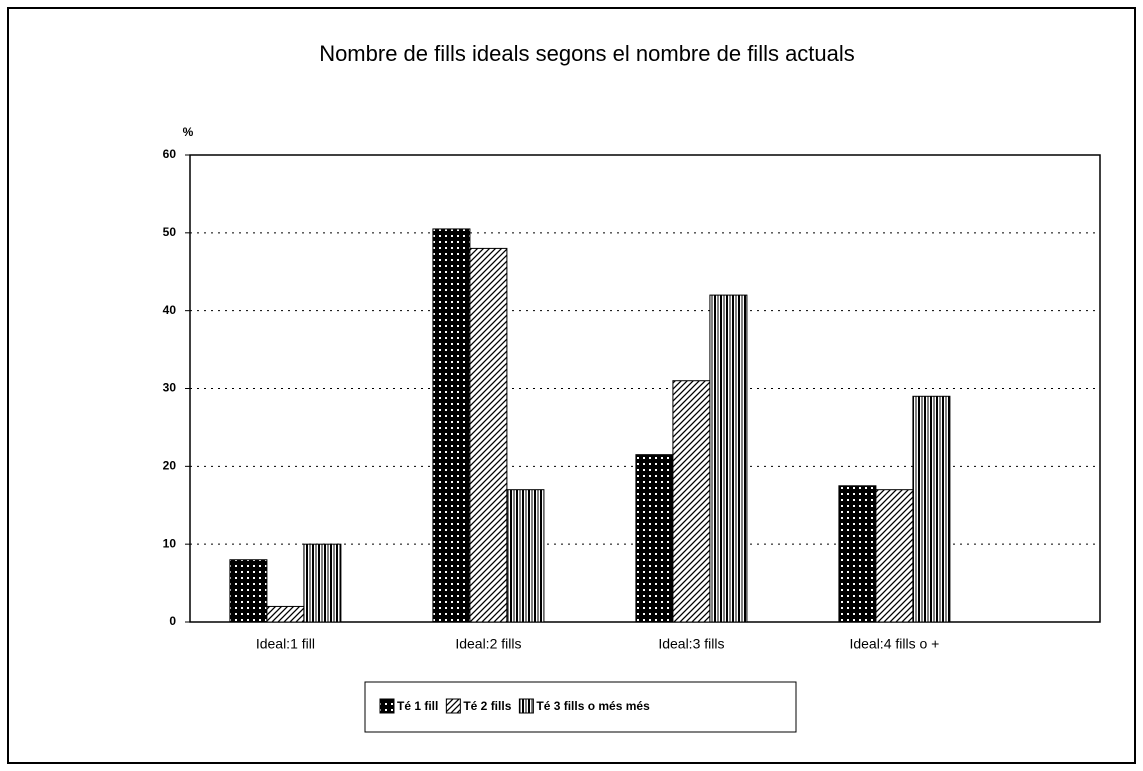 The width and height of the screenshot is (1143, 771). What do you see at coordinates (170, 543) in the screenshot?
I see `y-tick-label: 10` at bounding box center [170, 543].